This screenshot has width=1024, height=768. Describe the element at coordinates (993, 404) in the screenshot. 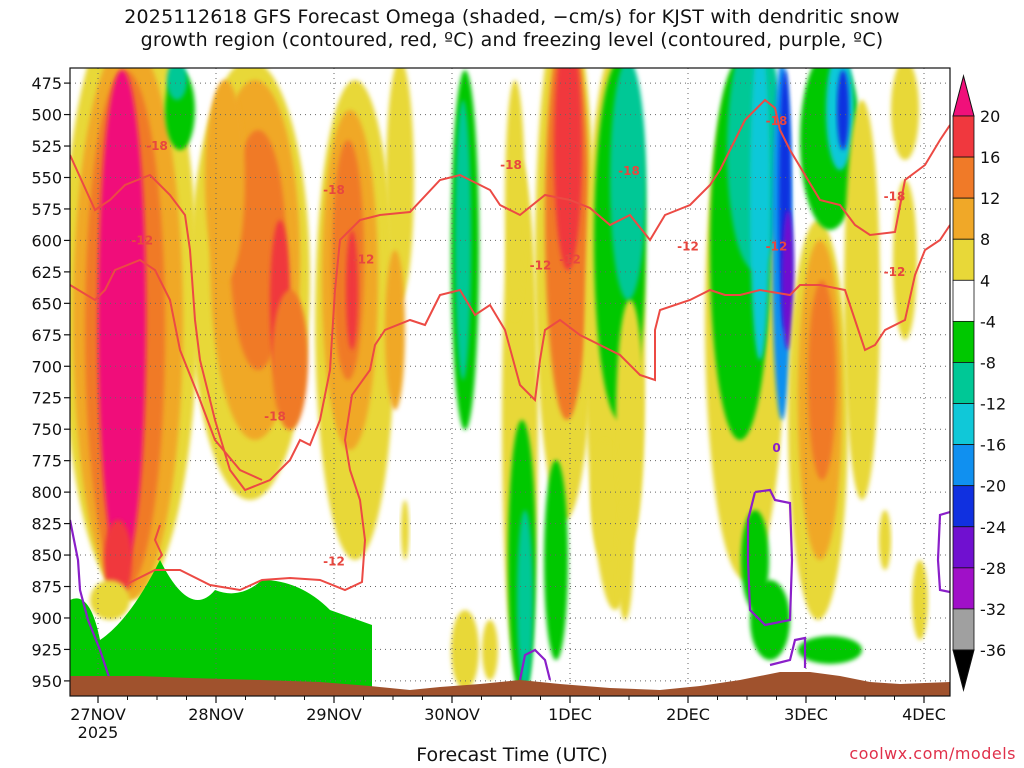

I see `colorbar-label: -12` at that location.